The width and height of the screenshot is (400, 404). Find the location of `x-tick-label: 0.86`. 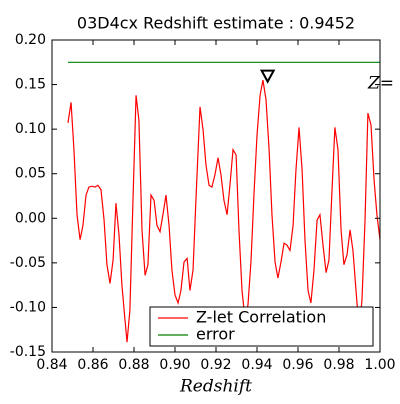

x-tick-label: 0.86 is located at coordinates (92, 365).